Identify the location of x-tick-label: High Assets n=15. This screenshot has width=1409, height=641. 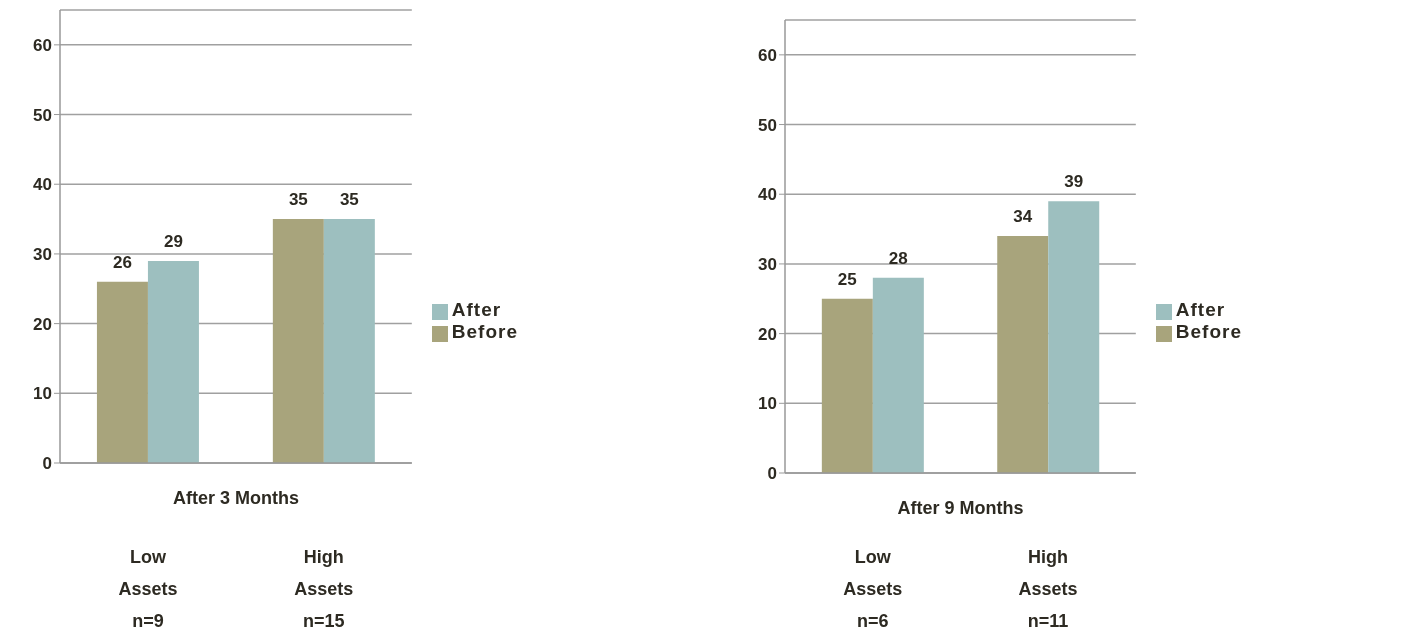
(324, 589).